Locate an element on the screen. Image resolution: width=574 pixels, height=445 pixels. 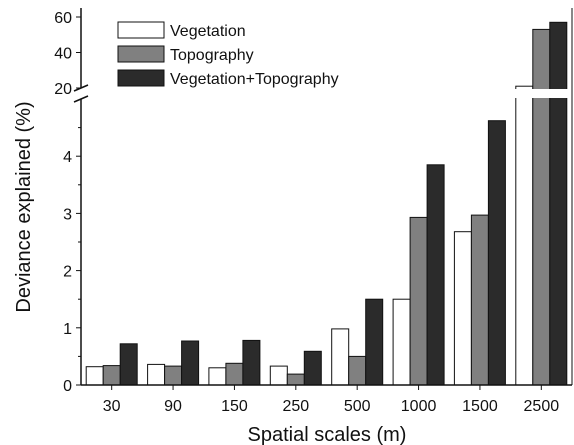
x-tick-label-90: 90 is located at coordinates (173, 406).